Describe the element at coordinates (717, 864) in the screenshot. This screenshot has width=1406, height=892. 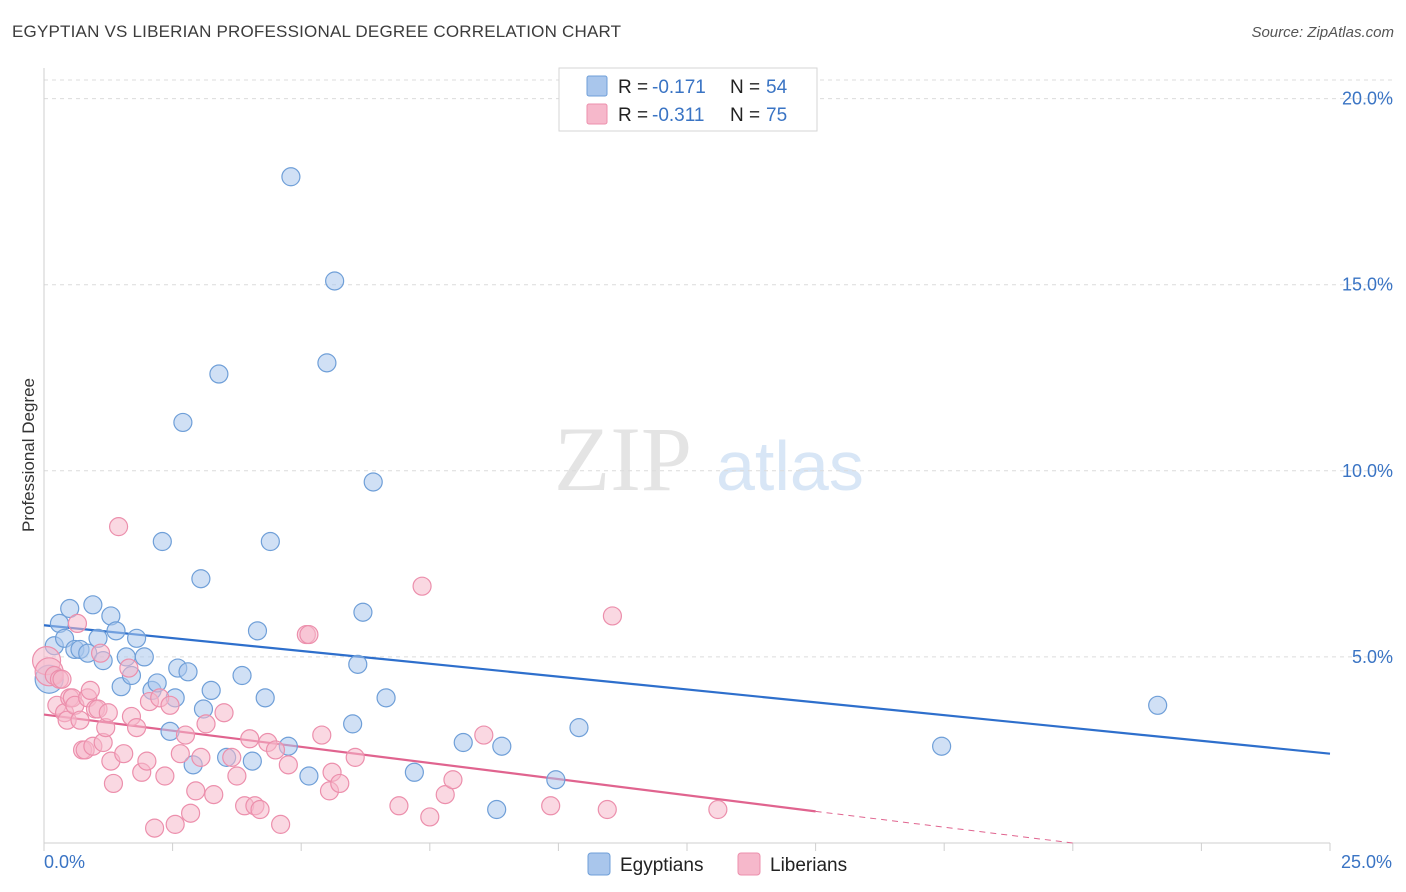
I see `series-legend: Egyptians Liberians` at that location.